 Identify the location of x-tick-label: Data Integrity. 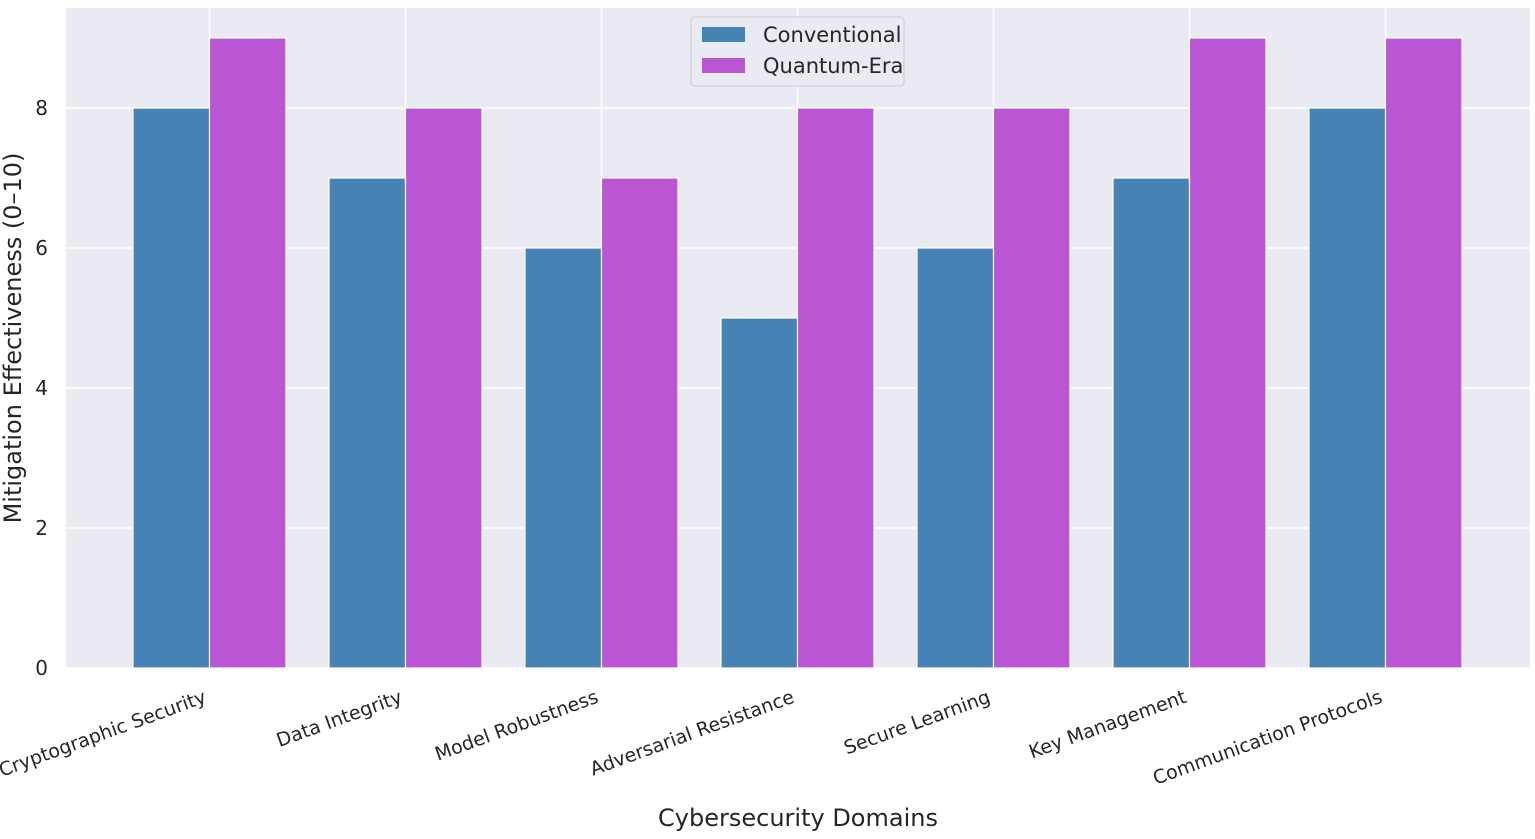
(340, 719).